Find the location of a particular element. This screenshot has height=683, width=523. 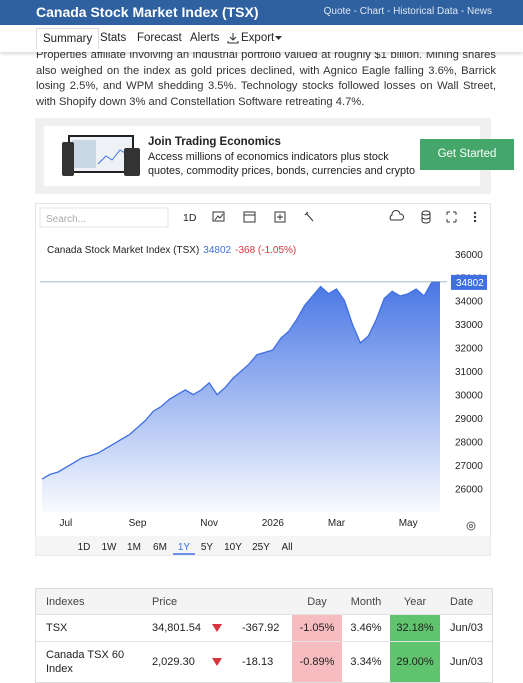

range-bar is located at coordinates (263, 546).